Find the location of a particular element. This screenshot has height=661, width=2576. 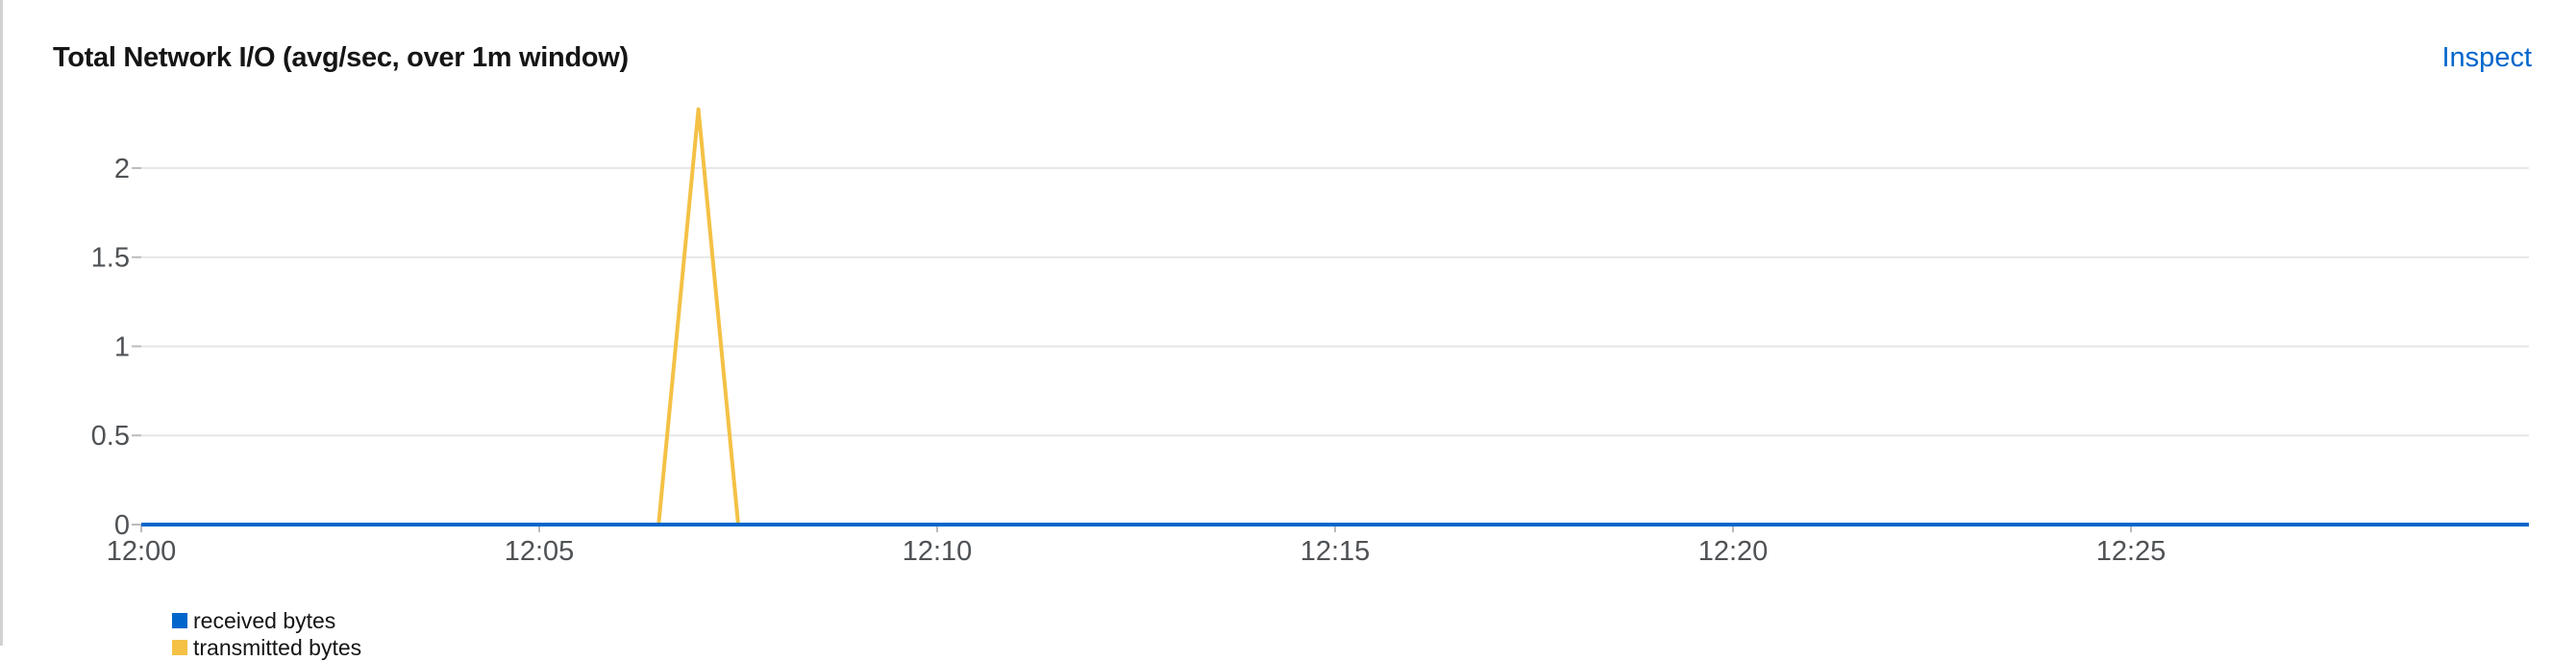

legend-item-1: transmitted bytes is located at coordinates (266, 647).